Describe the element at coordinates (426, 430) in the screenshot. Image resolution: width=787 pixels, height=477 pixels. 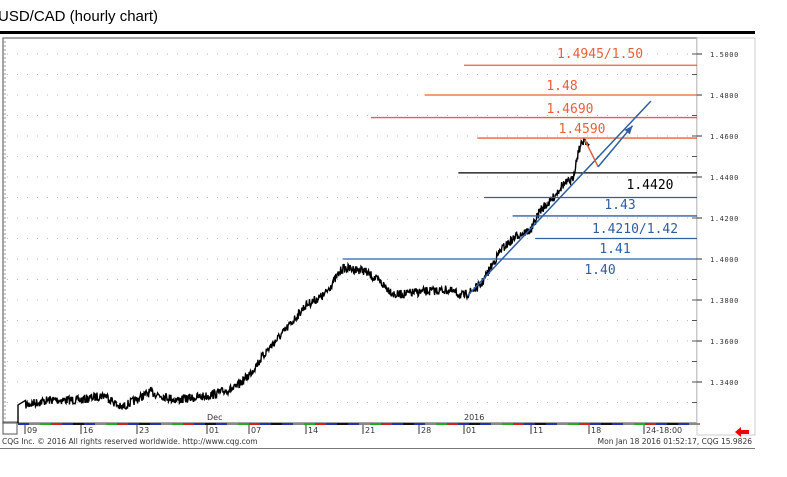
I see `x-tick-label: 28` at that location.